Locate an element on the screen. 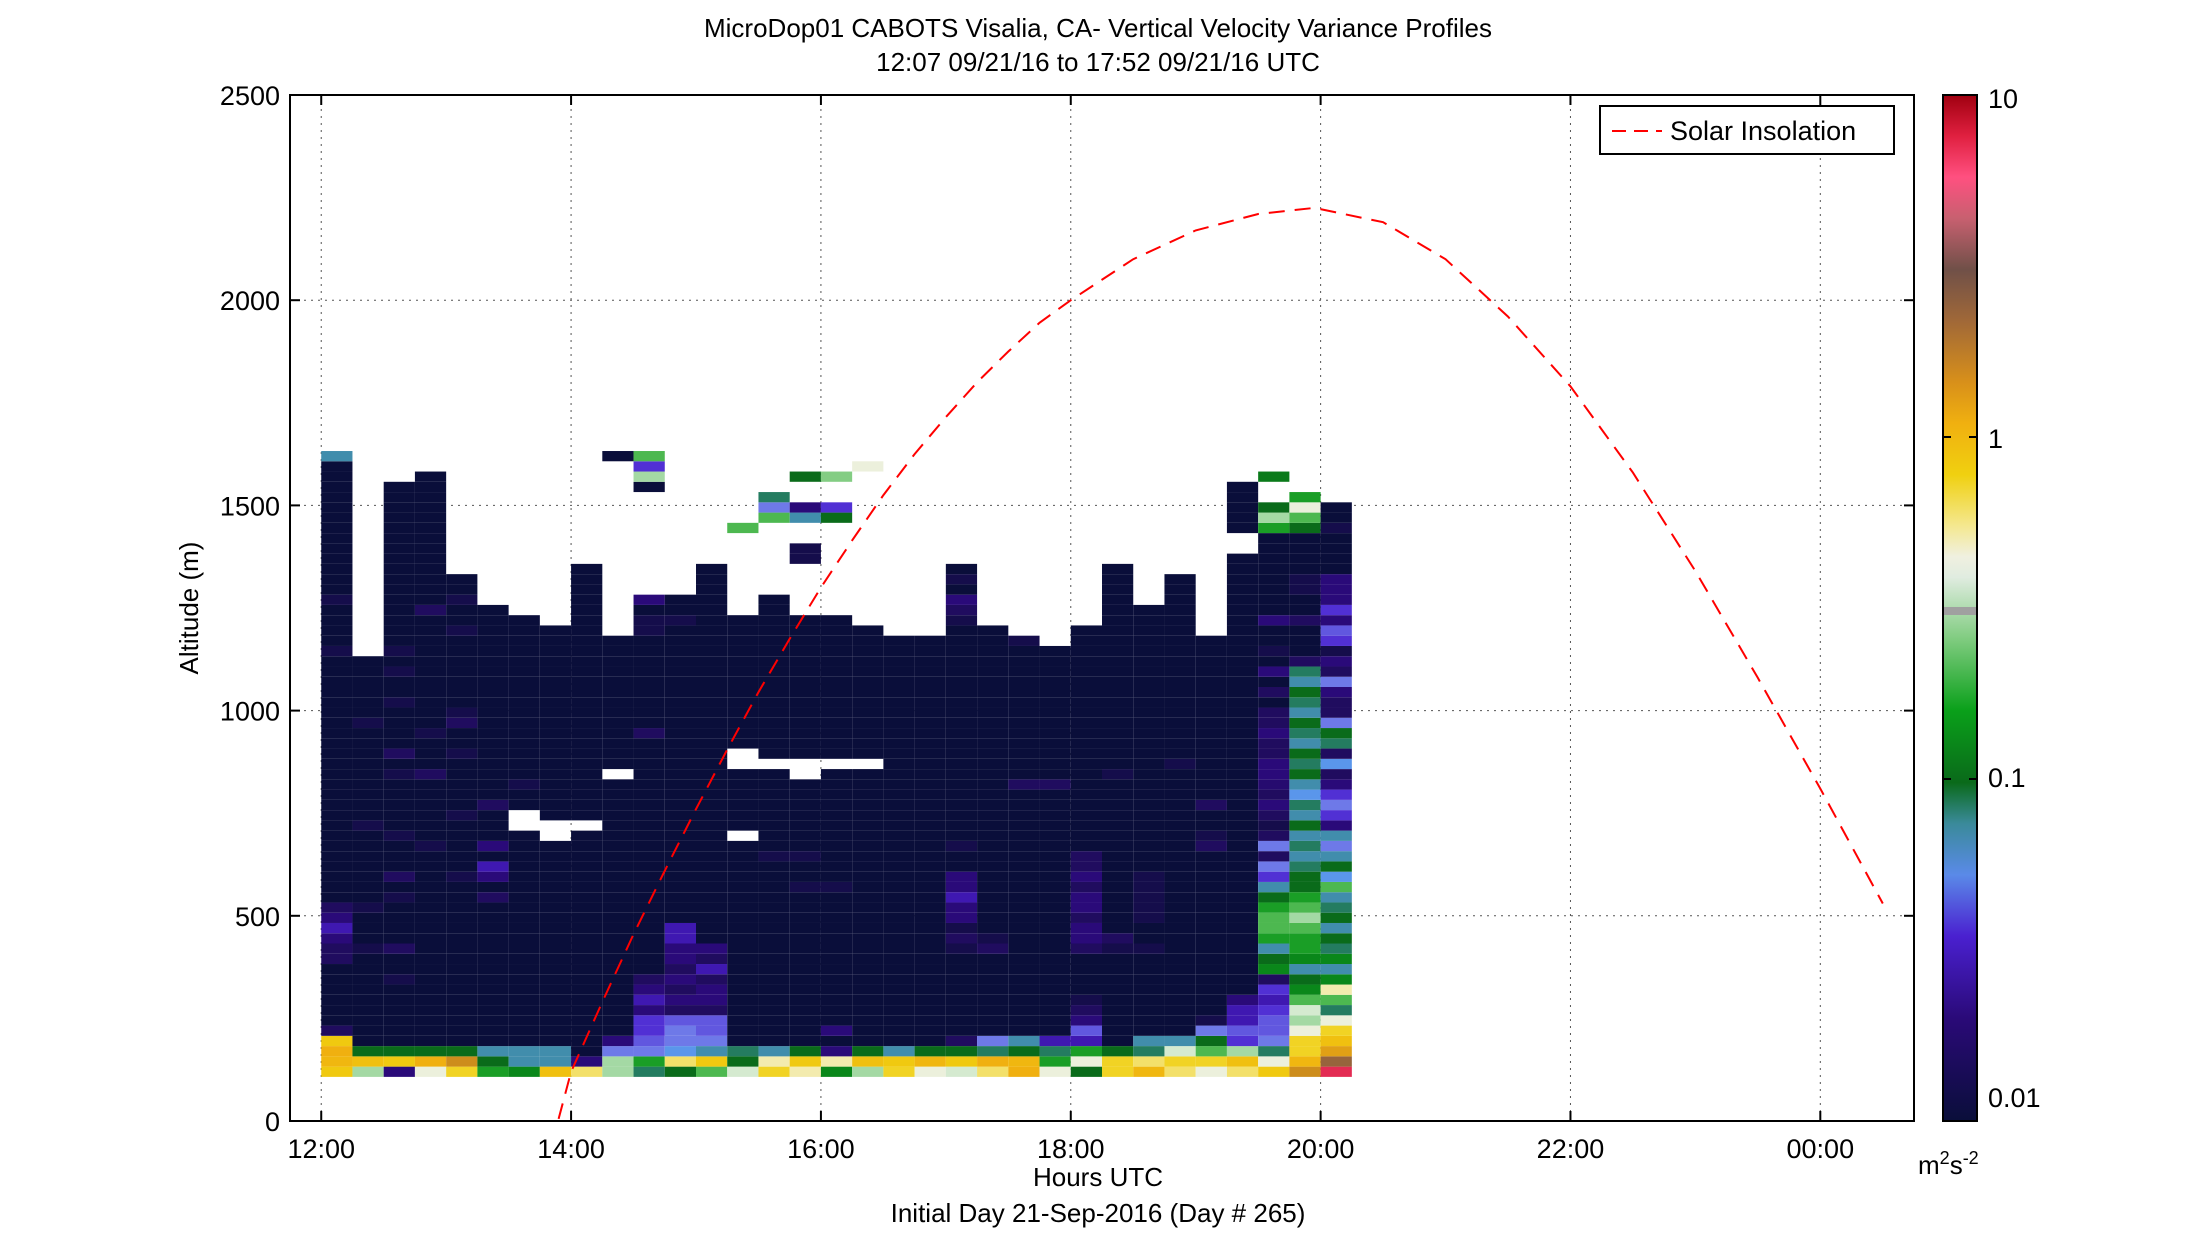 This screenshot has height=1246, width=2201. y-tick-label: 1500 is located at coordinates (250, 506).